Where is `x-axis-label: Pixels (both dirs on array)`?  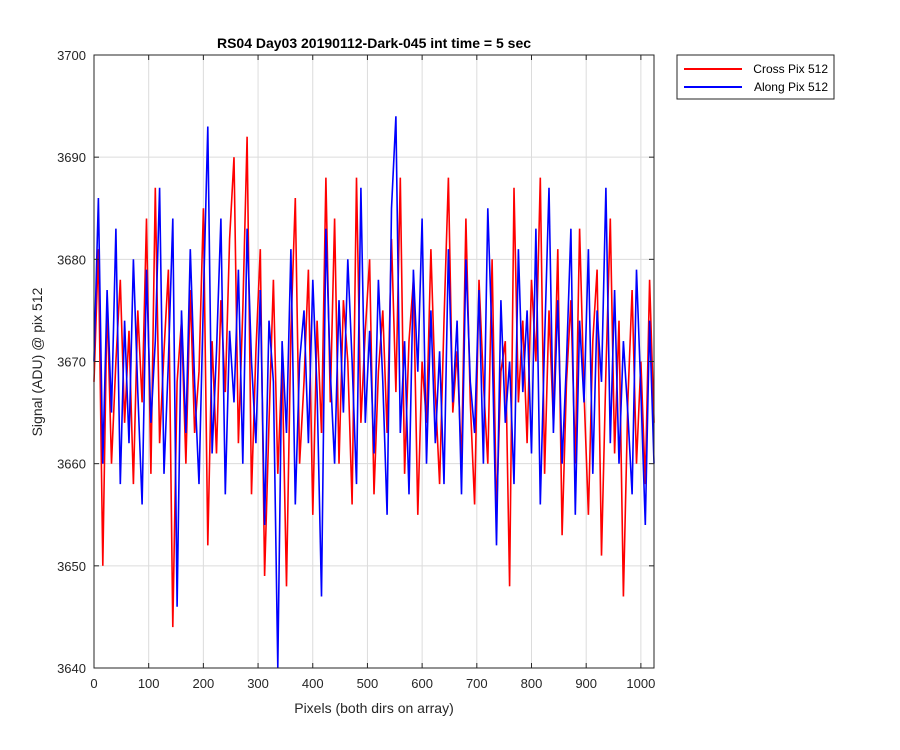 x-axis-label: Pixels (both dirs on array) is located at coordinates (374, 708).